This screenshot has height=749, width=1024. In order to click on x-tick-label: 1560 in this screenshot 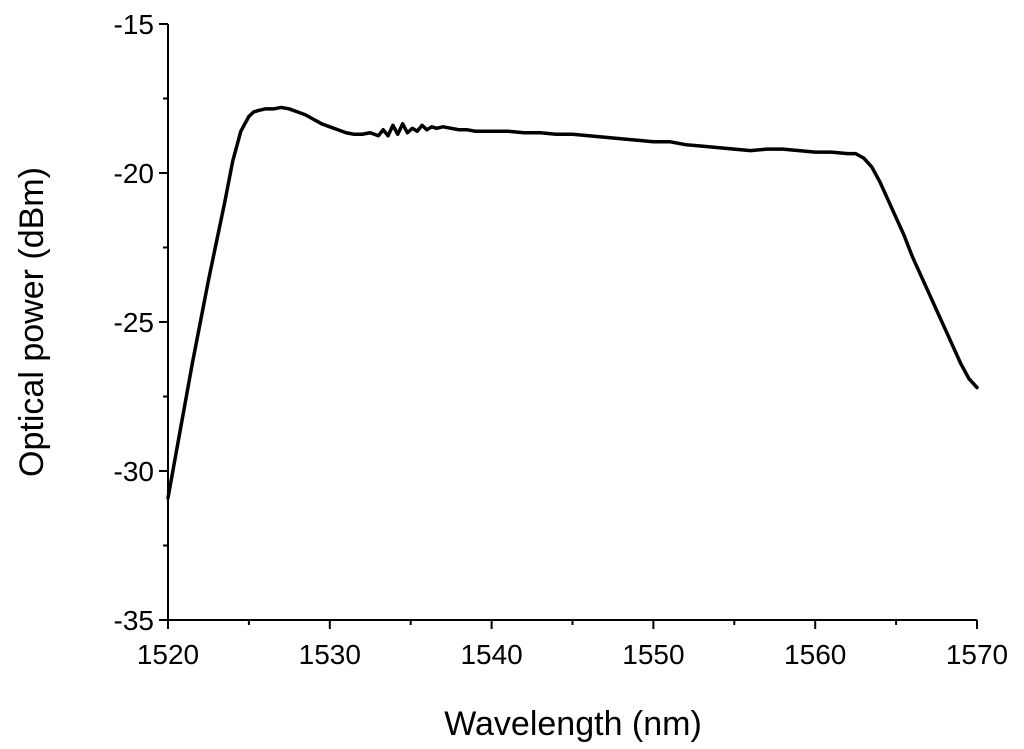, I will do `click(815, 654)`.